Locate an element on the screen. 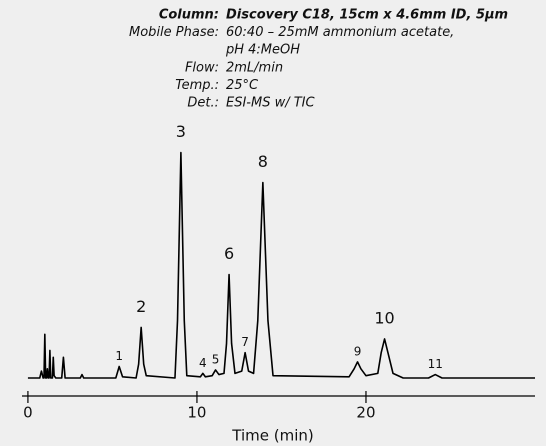 This screenshot has width=546, height=446. peak-label: 2 is located at coordinates (141, 306).